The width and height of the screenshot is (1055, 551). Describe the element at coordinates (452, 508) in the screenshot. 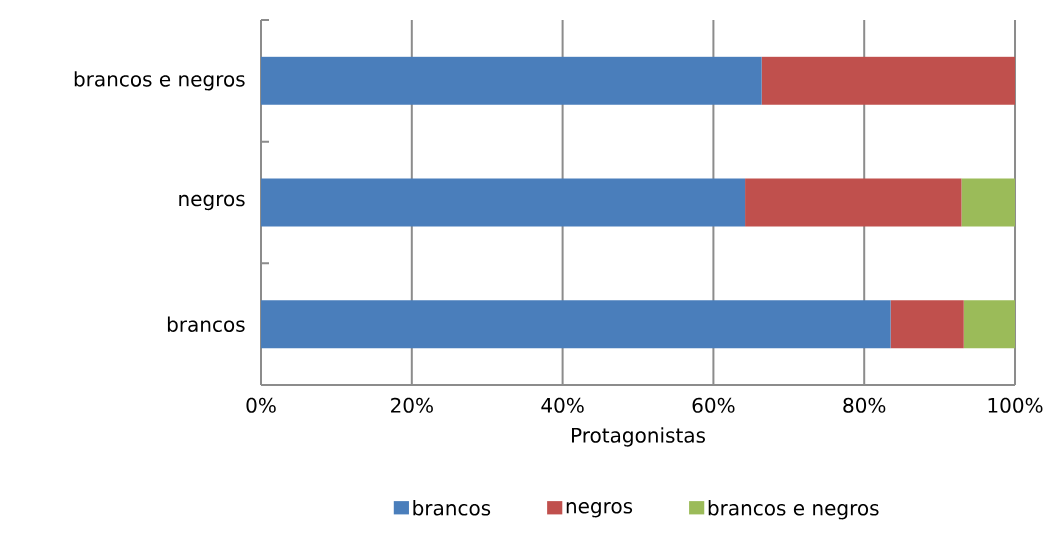

I see `legend-label: brancos` at that location.